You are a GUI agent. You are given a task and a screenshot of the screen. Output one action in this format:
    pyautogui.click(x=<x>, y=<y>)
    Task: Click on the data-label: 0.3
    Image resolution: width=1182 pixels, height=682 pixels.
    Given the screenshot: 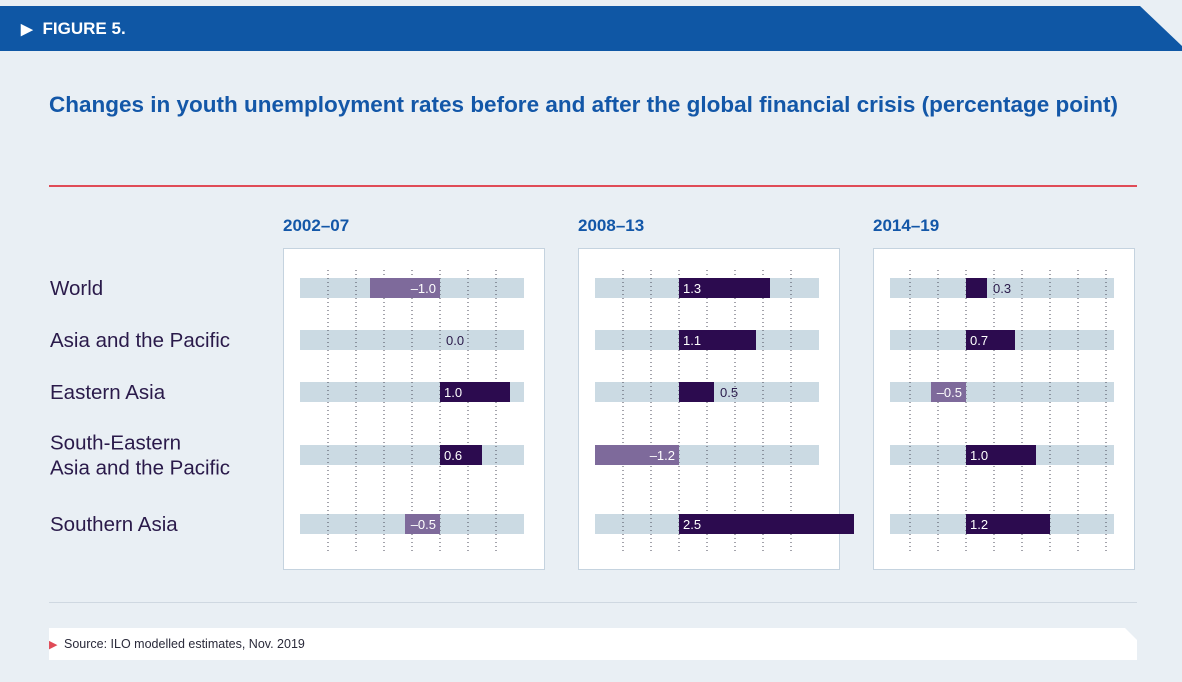 What is the action you would take?
    pyautogui.click(x=1002, y=288)
    